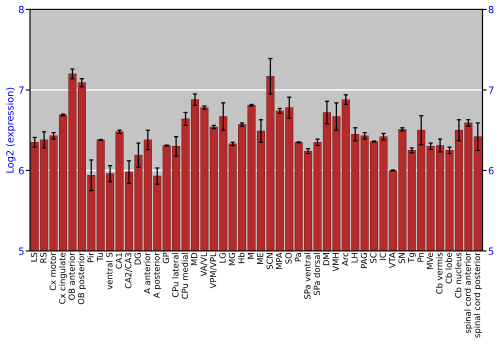  What do you see at coordinates (269, 261) in the screenshot?
I see `x-tick-label: SCN` at bounding box center [269, 261].